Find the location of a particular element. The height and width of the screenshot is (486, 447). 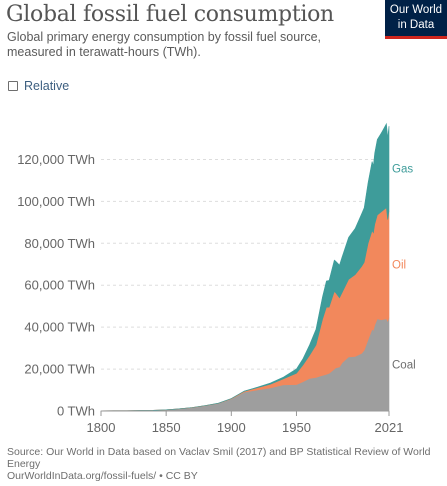

logo-accent-bar is located at coordinates (416, 37).